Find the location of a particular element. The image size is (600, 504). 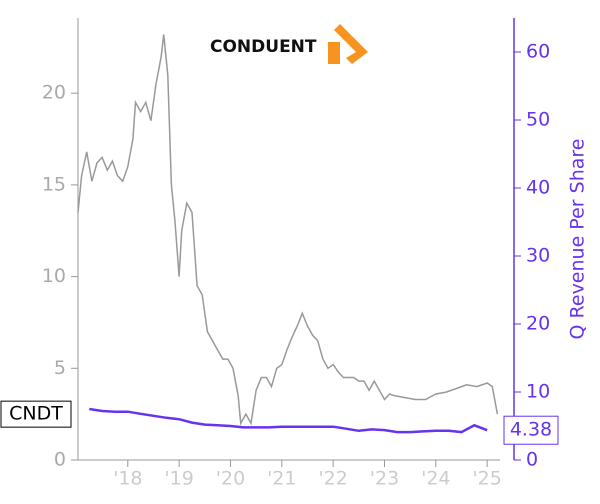

y2-axis-label: Q Revenue Per Share is located at coordinates (578, 239).